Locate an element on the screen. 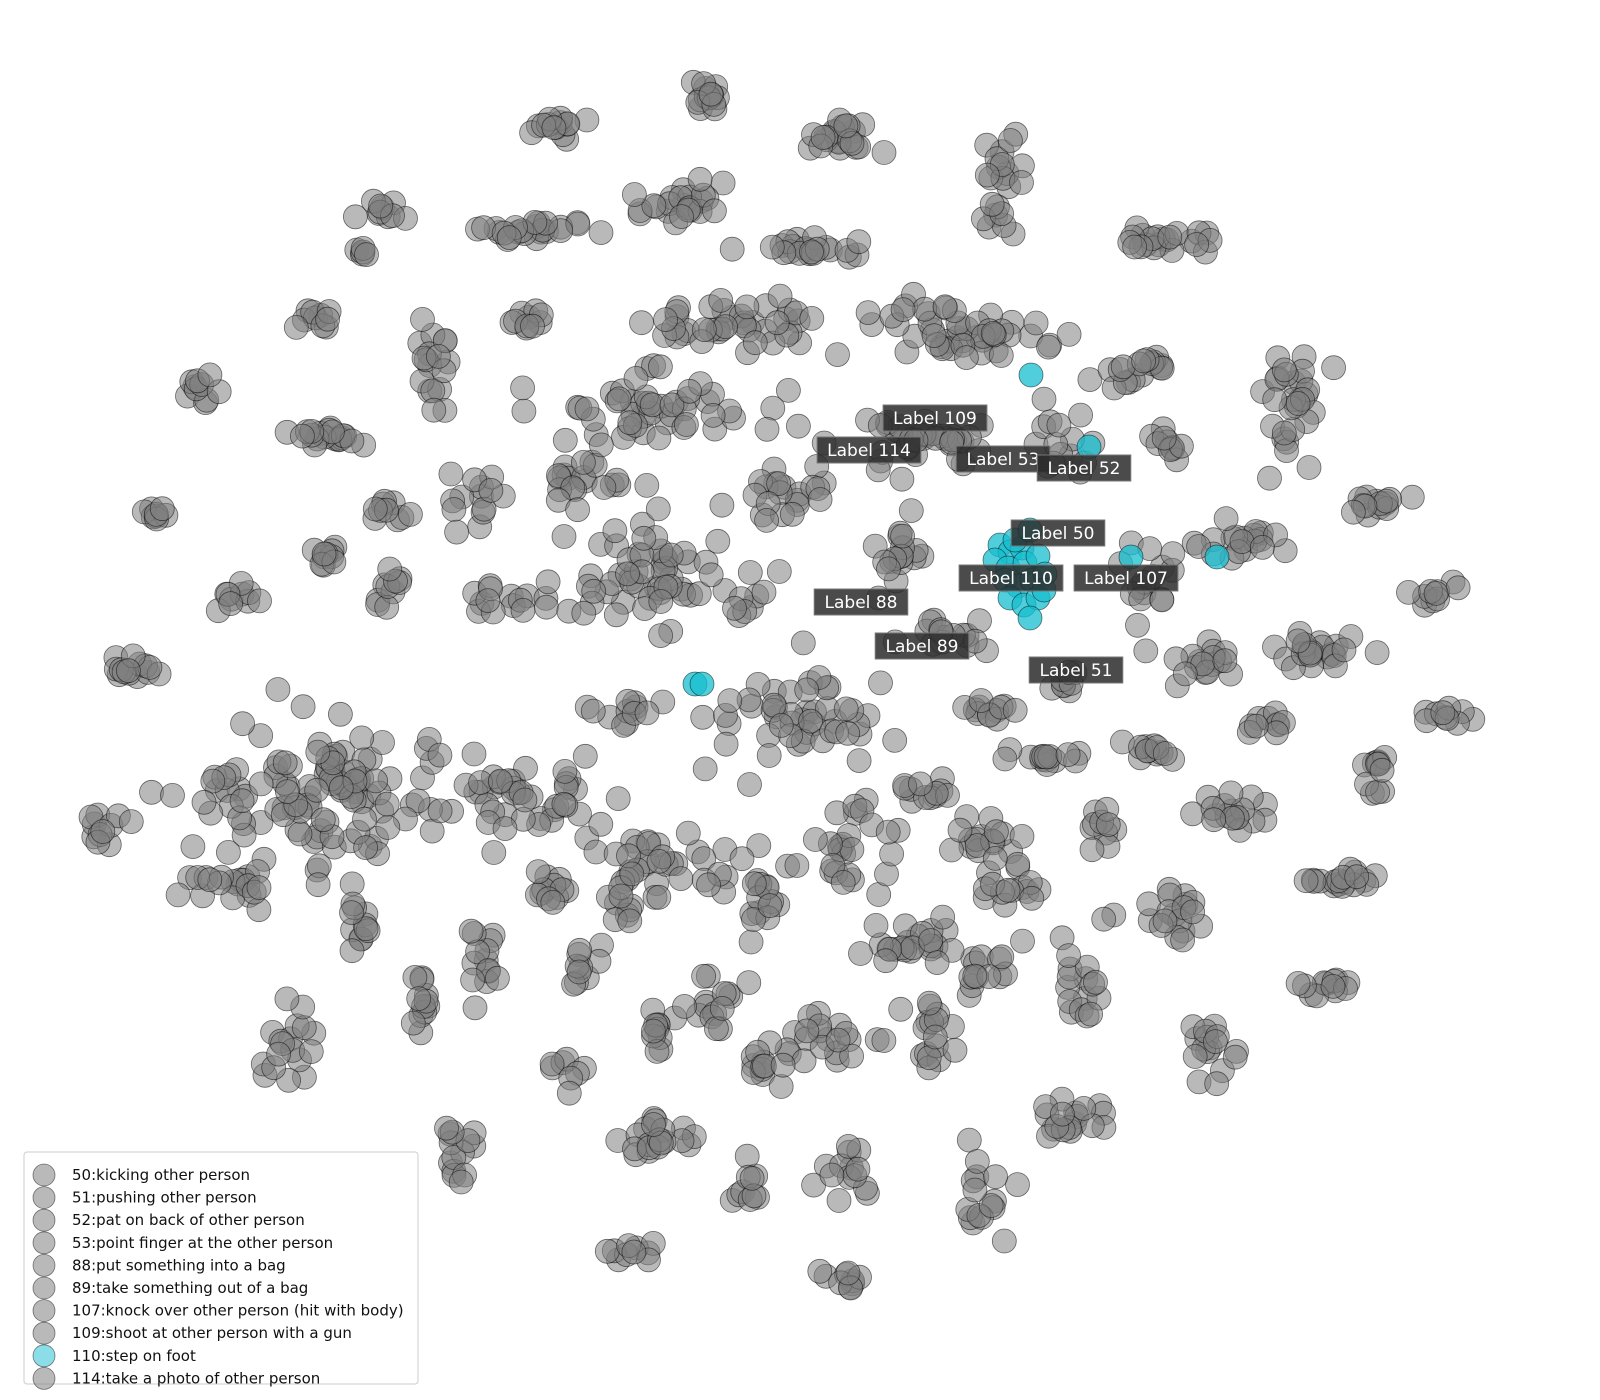 The height and width of the screenshot is (1400, 1600). legend-label: 52:pat on back of other person is located at coordinates (188, 1220).